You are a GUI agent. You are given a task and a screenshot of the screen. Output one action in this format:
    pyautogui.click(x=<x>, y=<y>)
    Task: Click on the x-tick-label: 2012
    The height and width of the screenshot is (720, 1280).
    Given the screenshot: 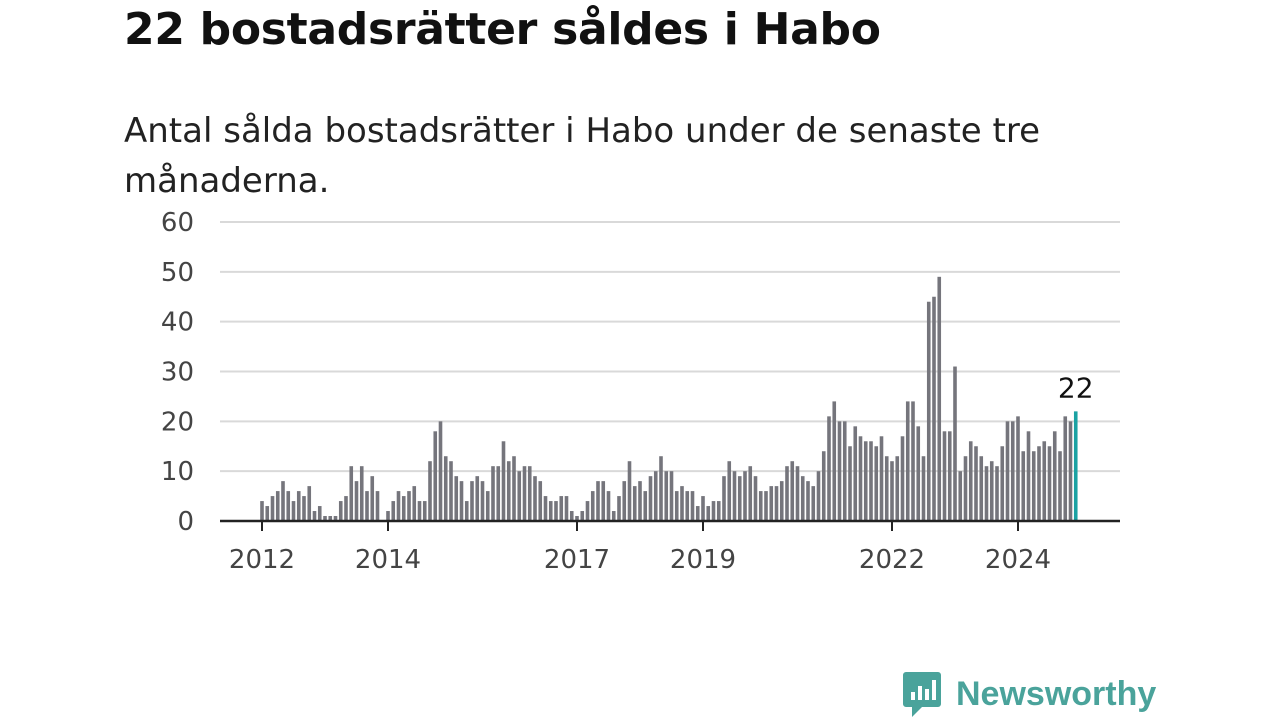 What is the action you would take?
    pyautogui.click(x=262, y=560)
    